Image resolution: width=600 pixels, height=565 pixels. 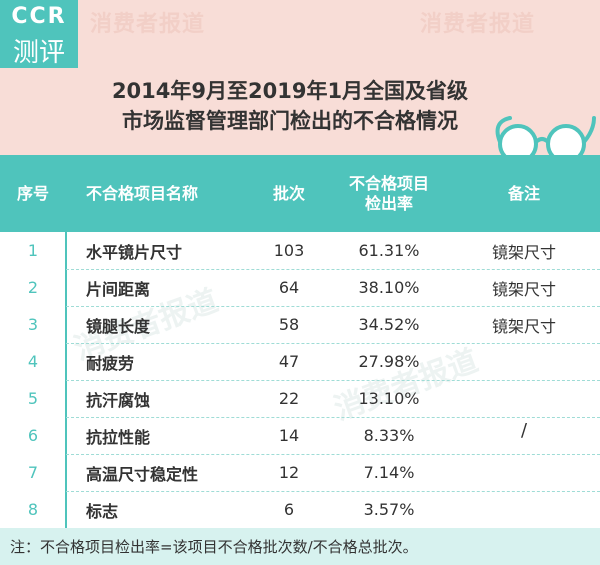 What do you see at coordinates (102, 511) in the screenshot?
I see `cell-name: 标志` at bounding box center [102, 511].